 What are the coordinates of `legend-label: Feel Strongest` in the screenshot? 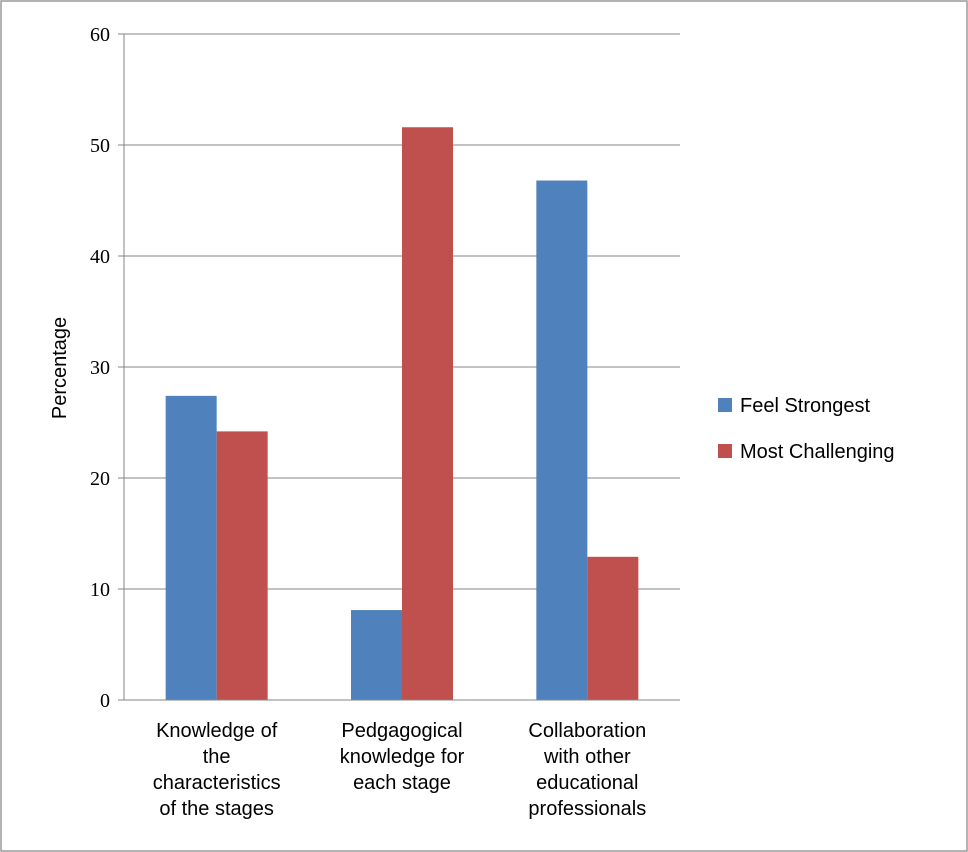 It's located at (805, 406).